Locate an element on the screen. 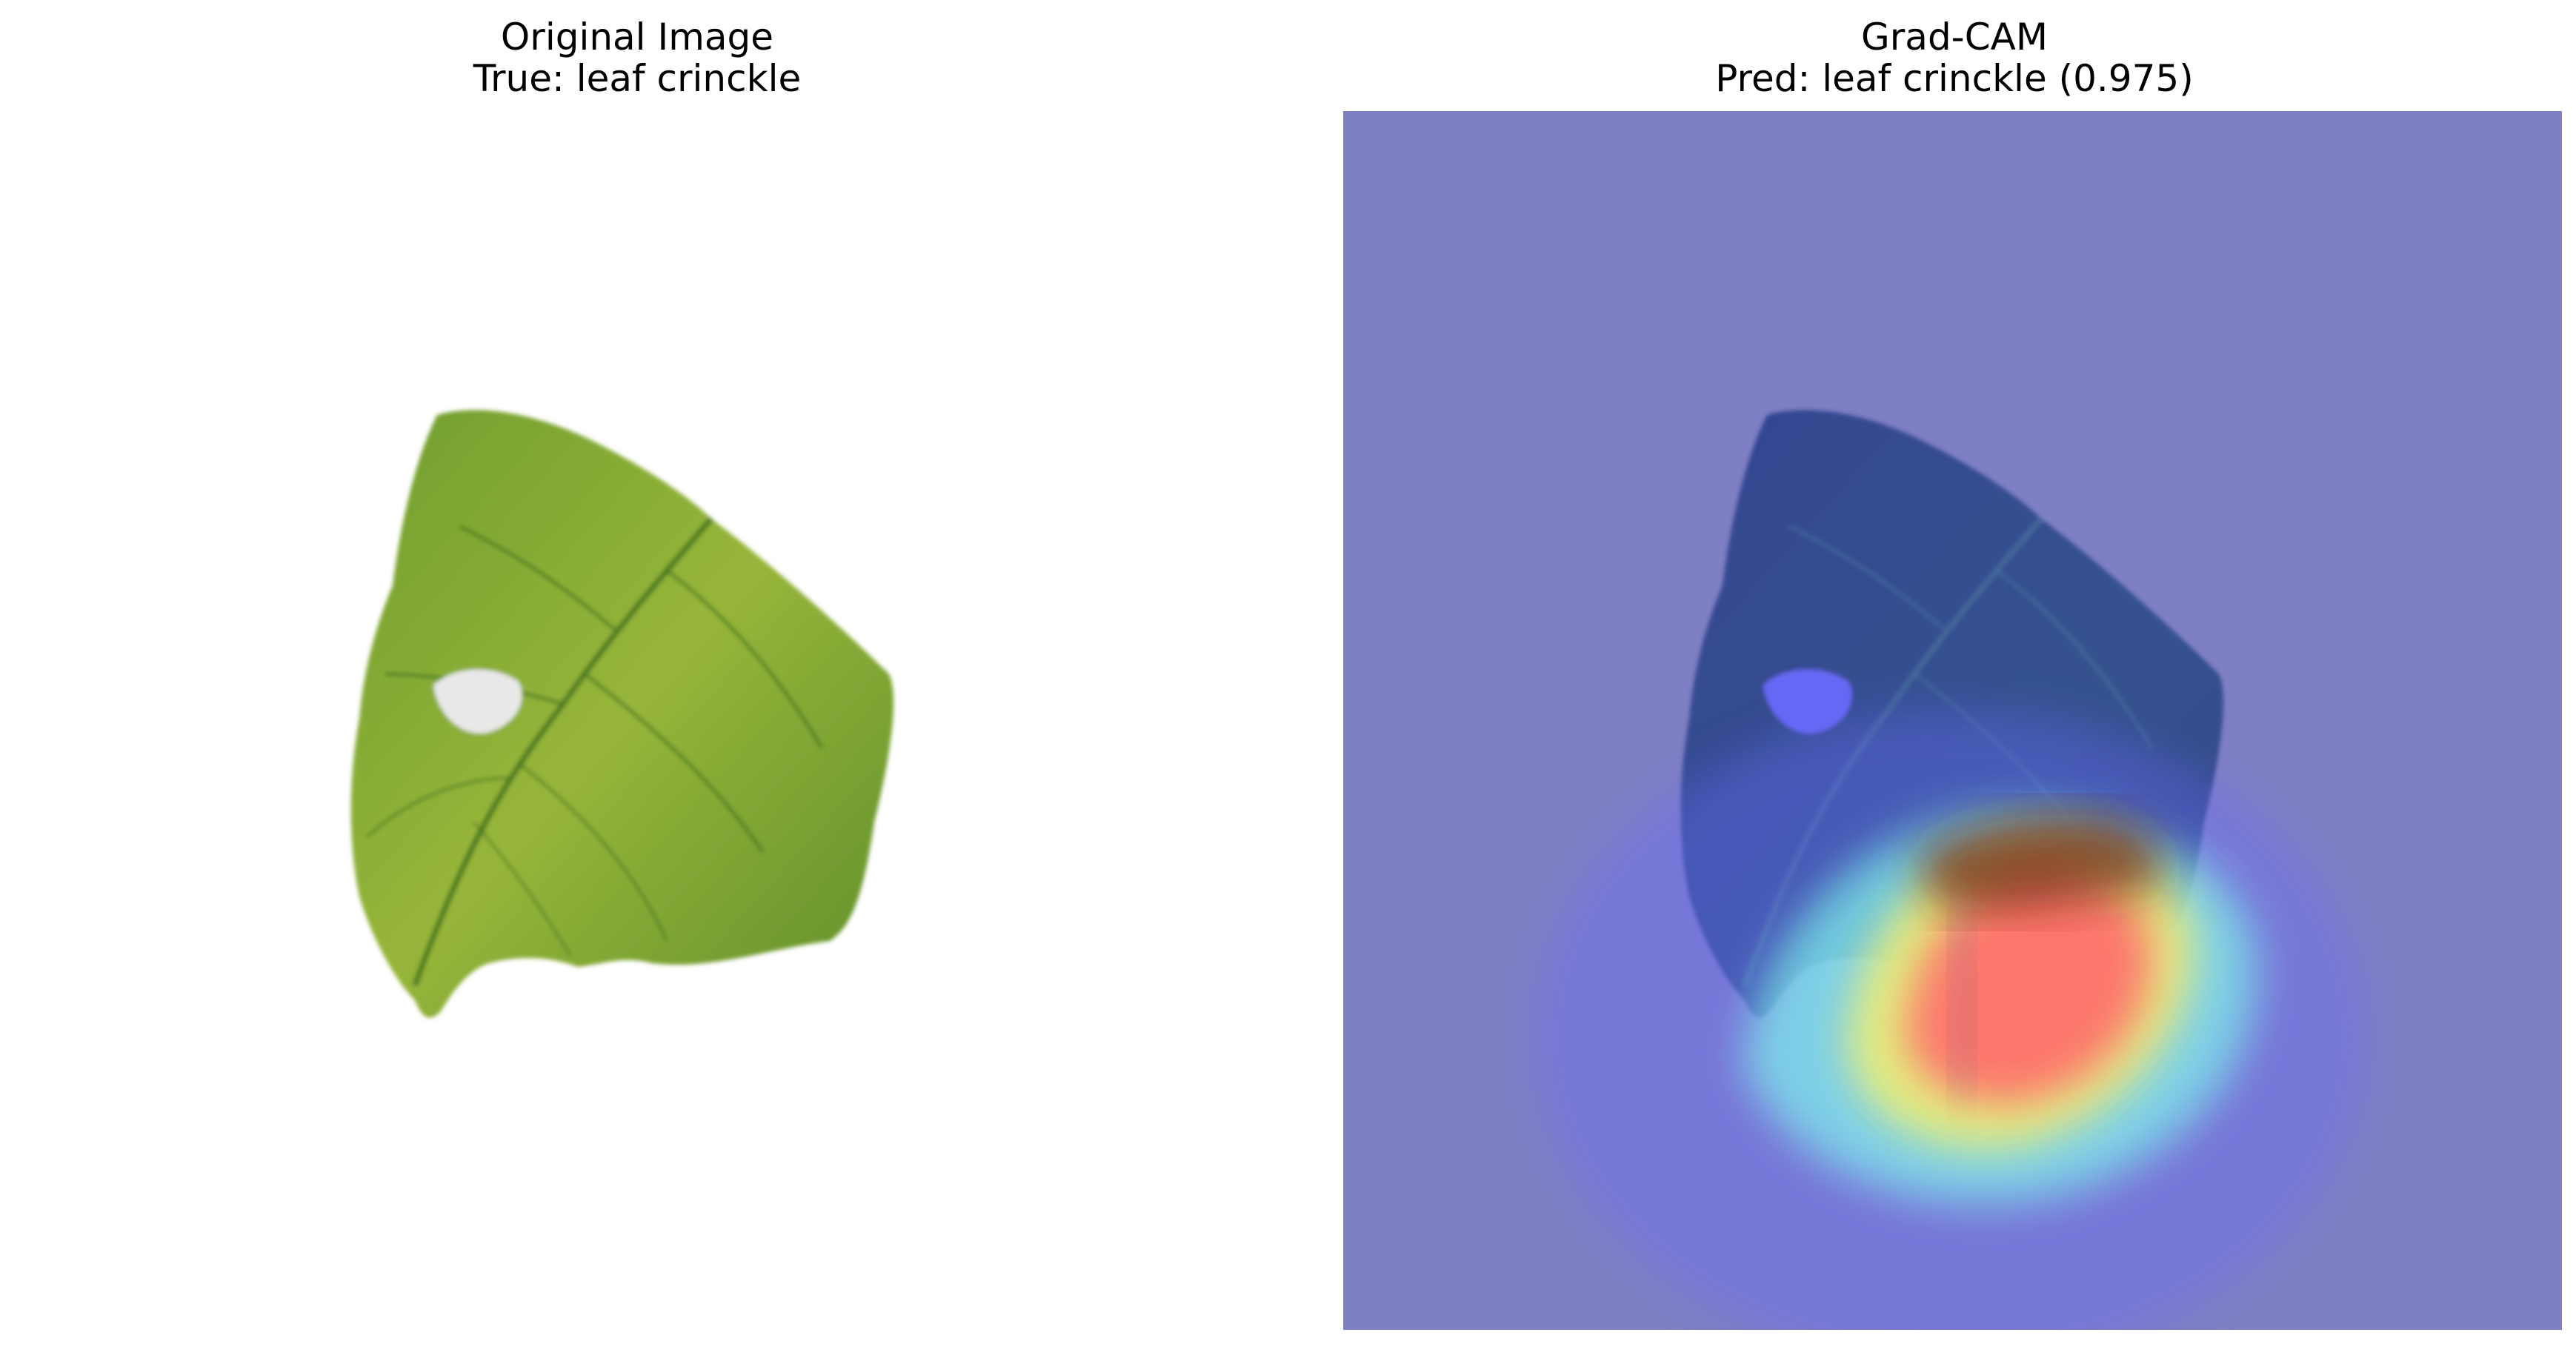 Image resolution: width=2576 pixels, height=1347 pixels. original-image is located at coordinates (622, 714).